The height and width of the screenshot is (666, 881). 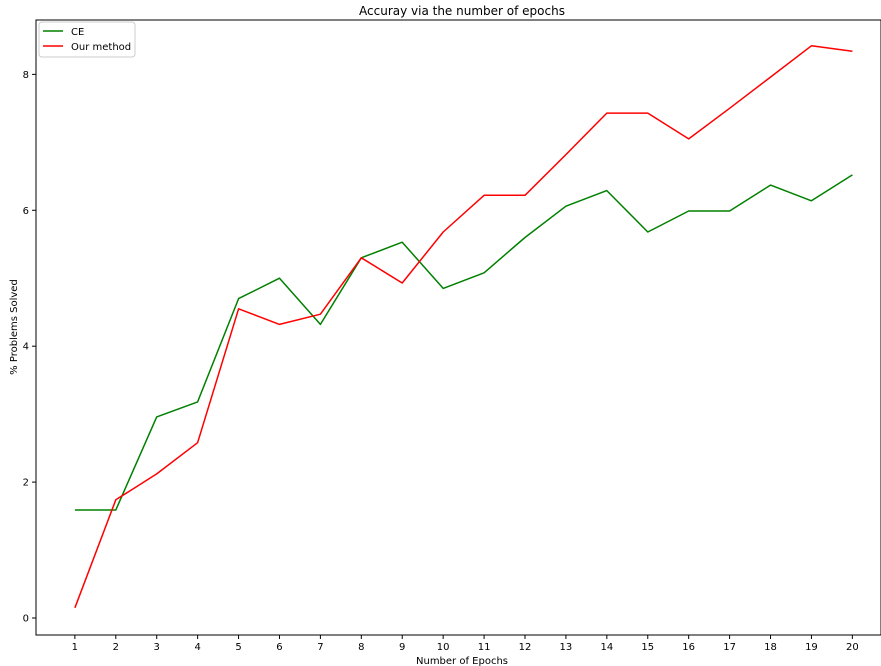 I want to click on x-tick-label: 20, so click(x=852, y=647).